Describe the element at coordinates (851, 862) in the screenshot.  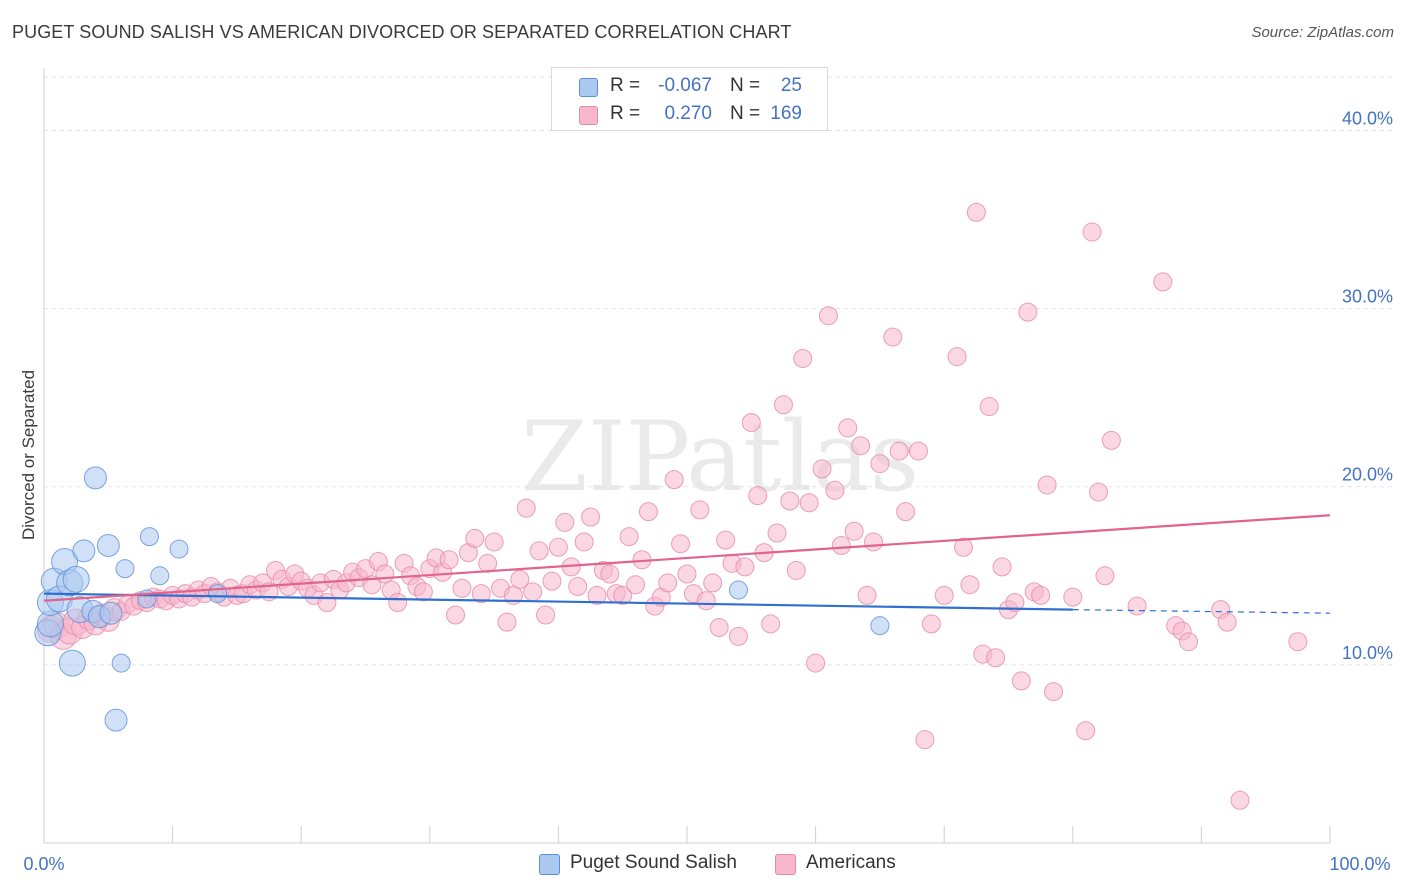
I see `bottom-legend-label-americans: Americans` at that location.